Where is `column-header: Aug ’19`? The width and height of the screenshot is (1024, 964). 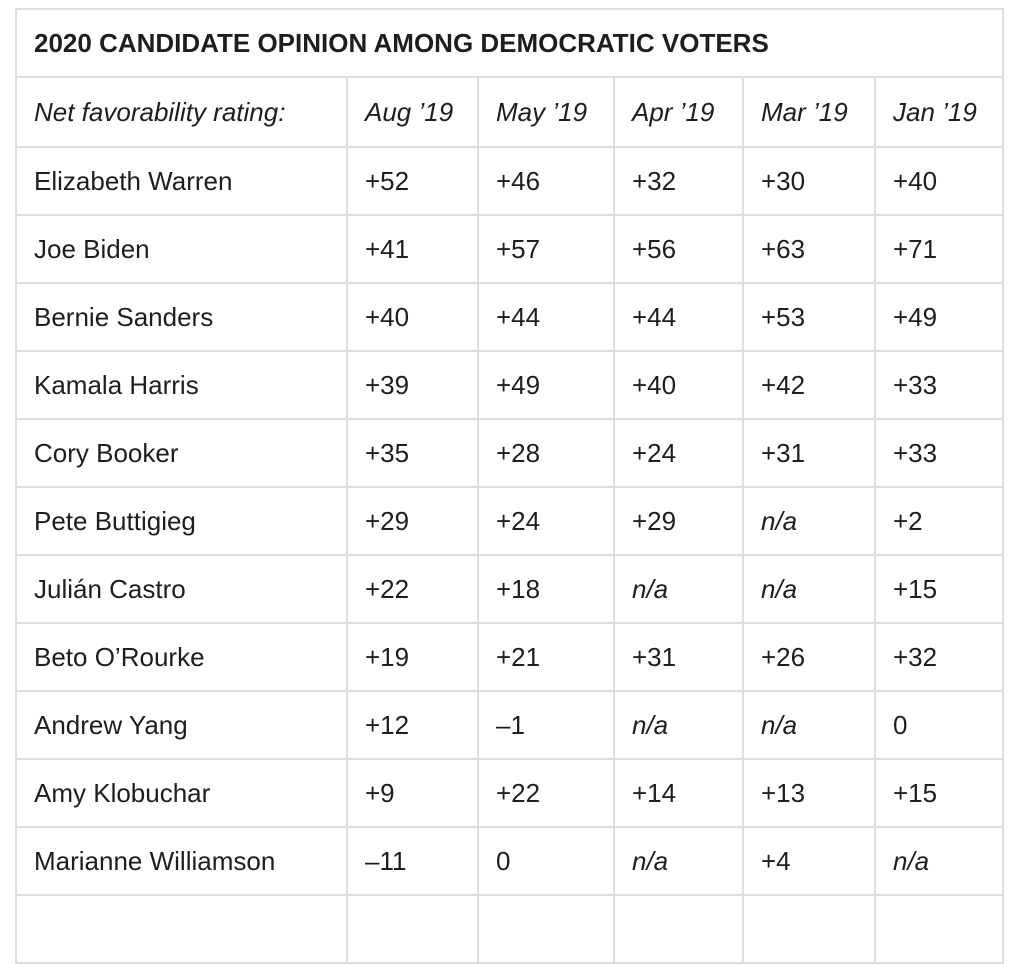
column-header: Aug ’19 is located at coordinates (412, 112).